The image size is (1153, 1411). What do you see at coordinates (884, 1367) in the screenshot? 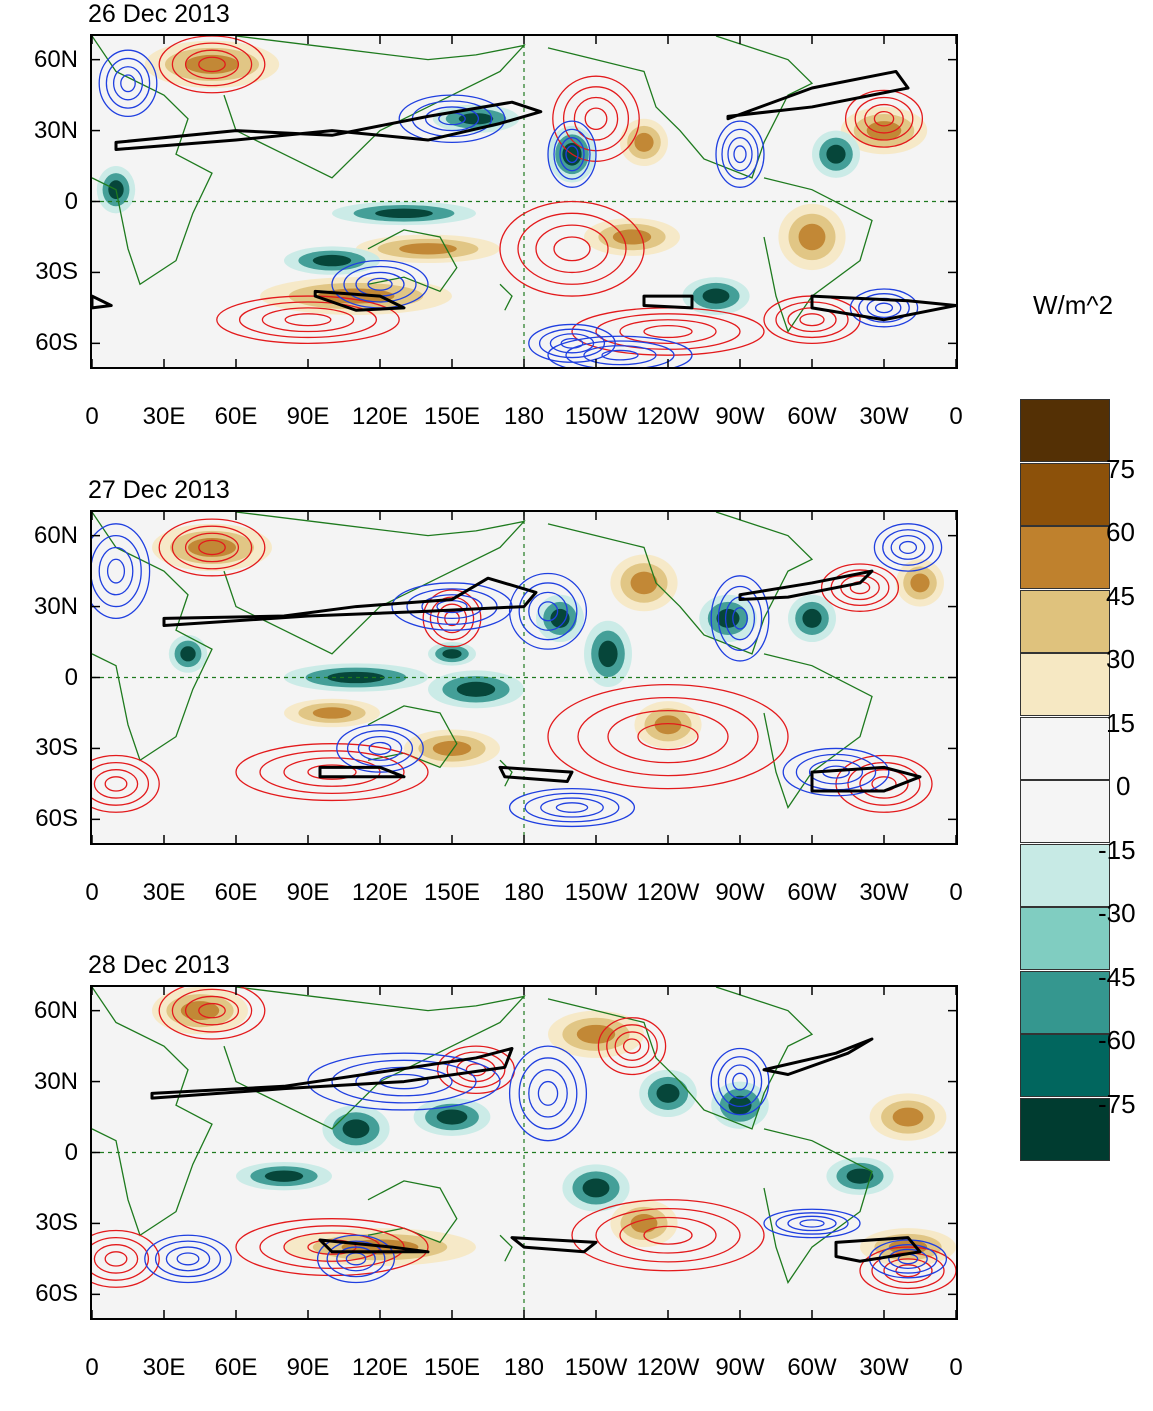
I see `lon-tick-label: 30W` at bounding box center [884, 1367].